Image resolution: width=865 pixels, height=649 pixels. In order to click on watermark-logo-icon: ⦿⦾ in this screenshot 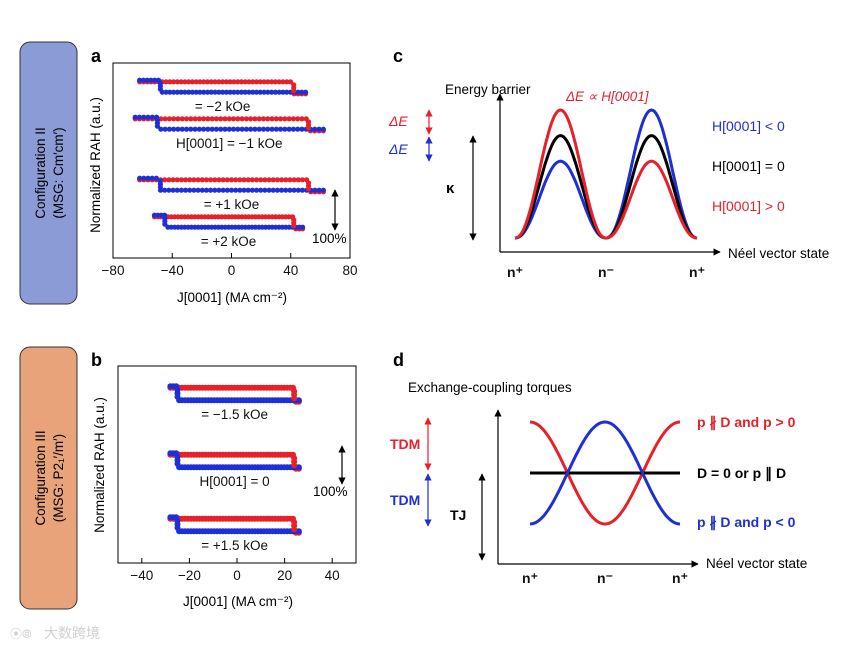, I will do `click(21, 634)`.